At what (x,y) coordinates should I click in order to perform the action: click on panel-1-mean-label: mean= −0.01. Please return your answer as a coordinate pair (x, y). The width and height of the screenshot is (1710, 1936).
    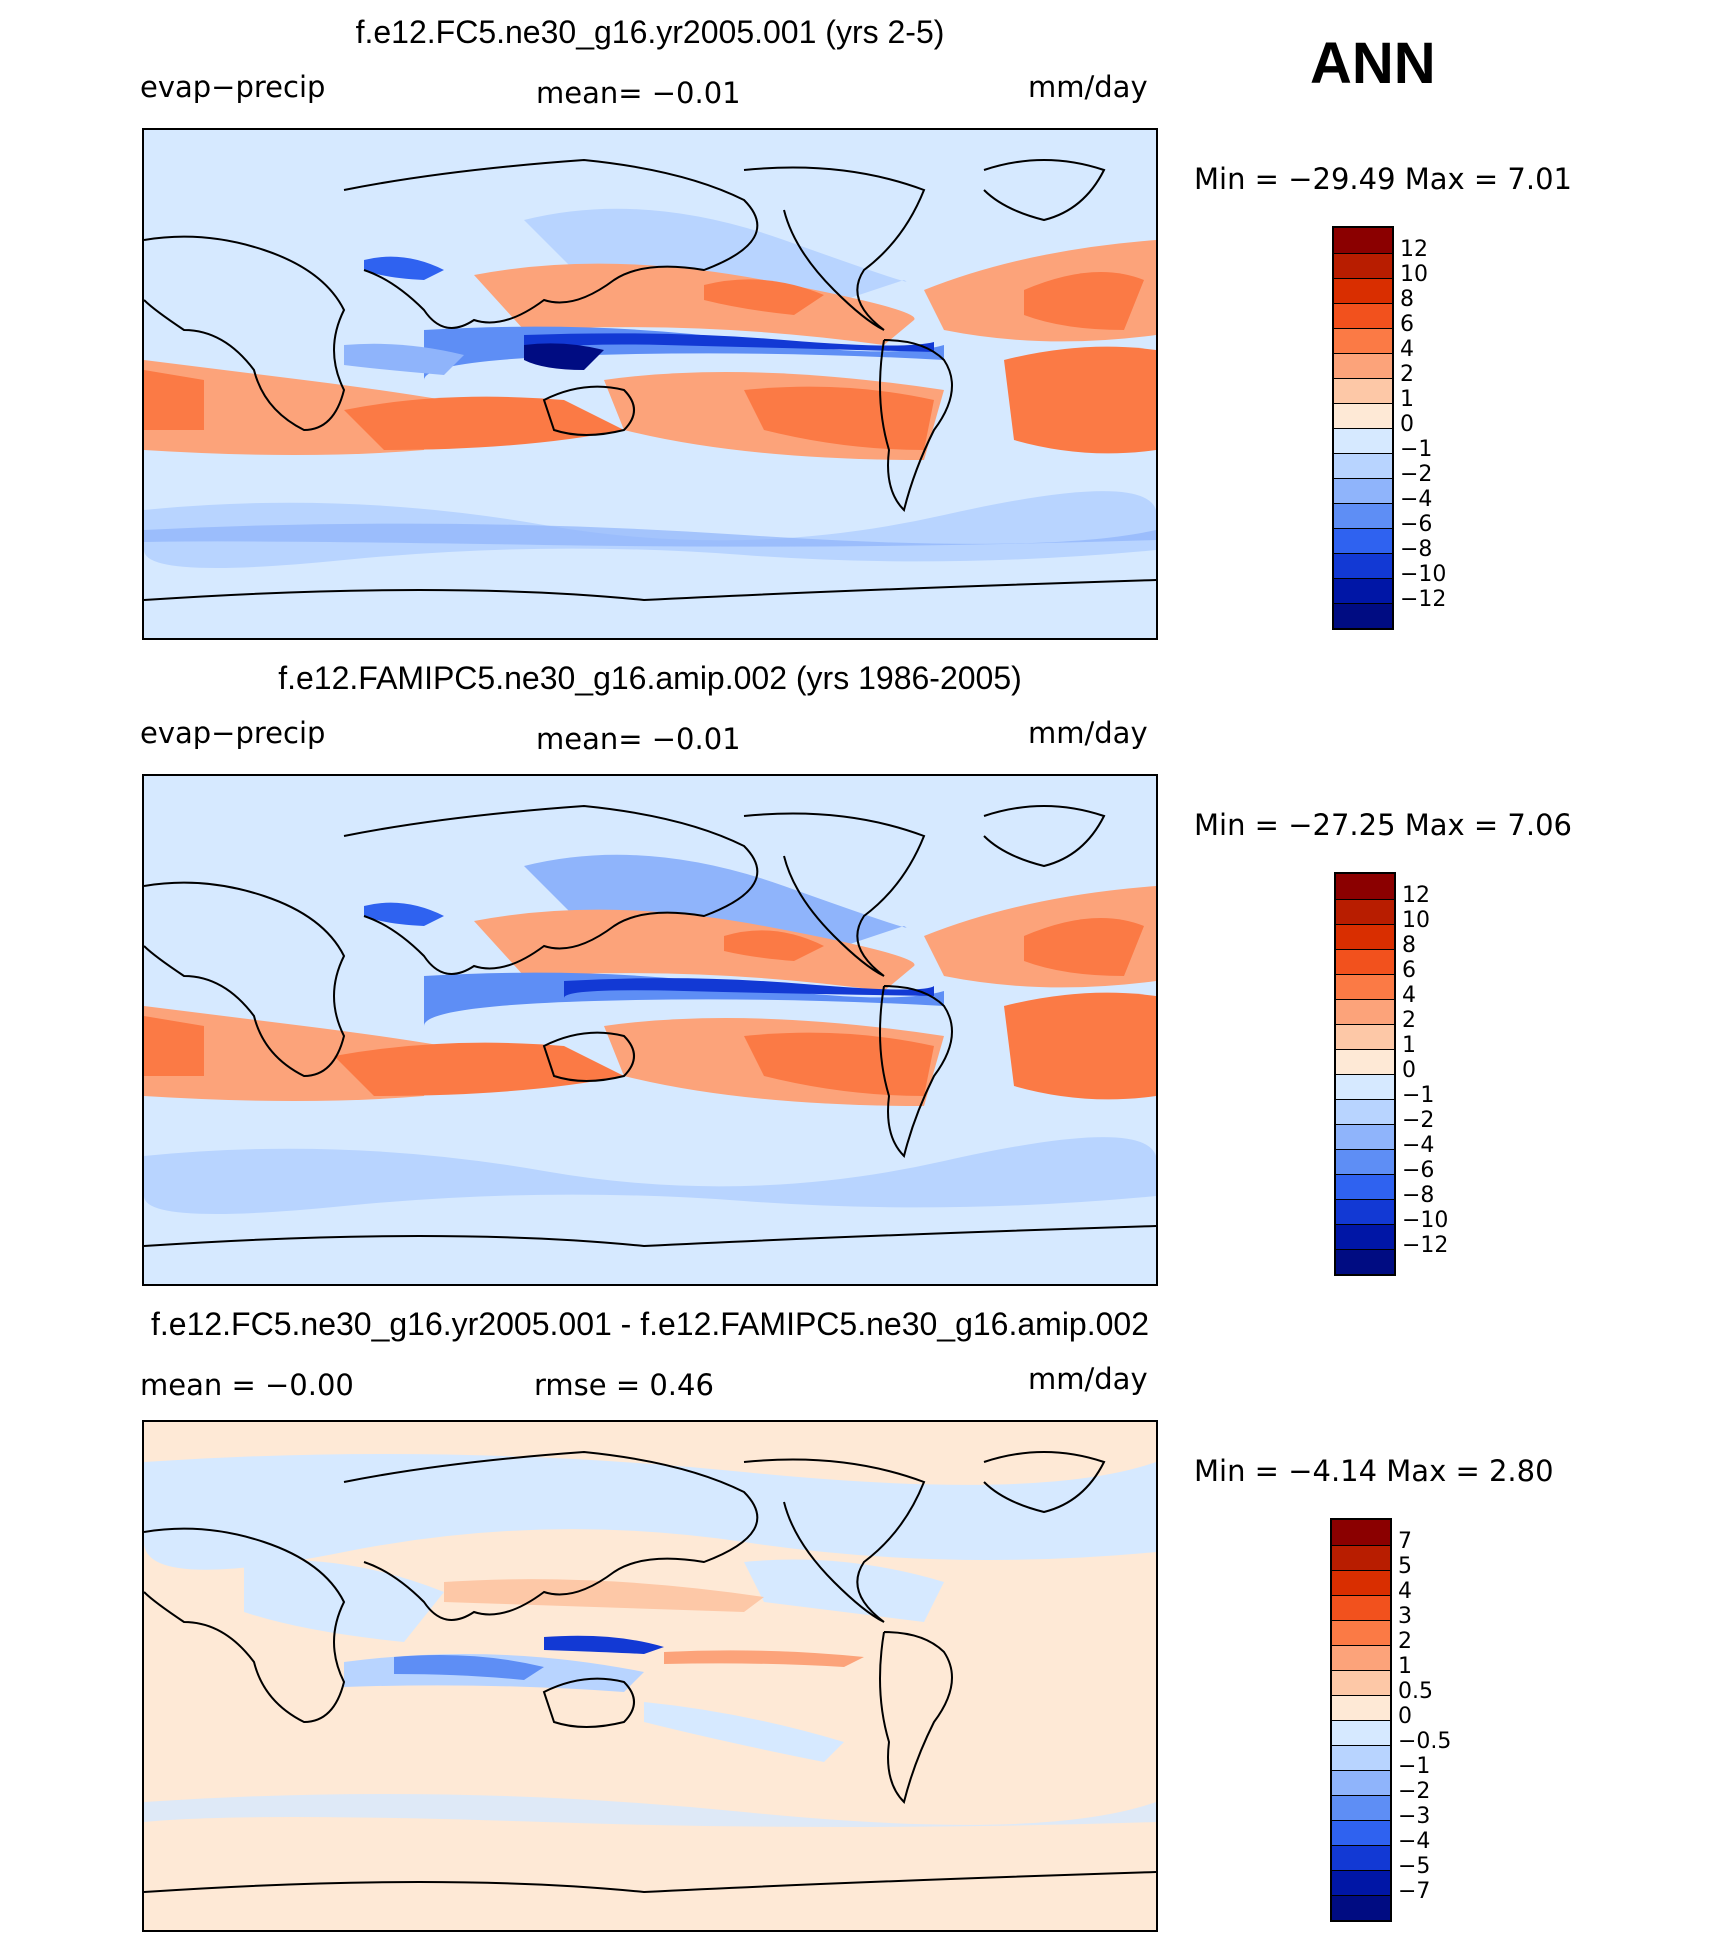
    Looking at the image, I should click on (638, 93).